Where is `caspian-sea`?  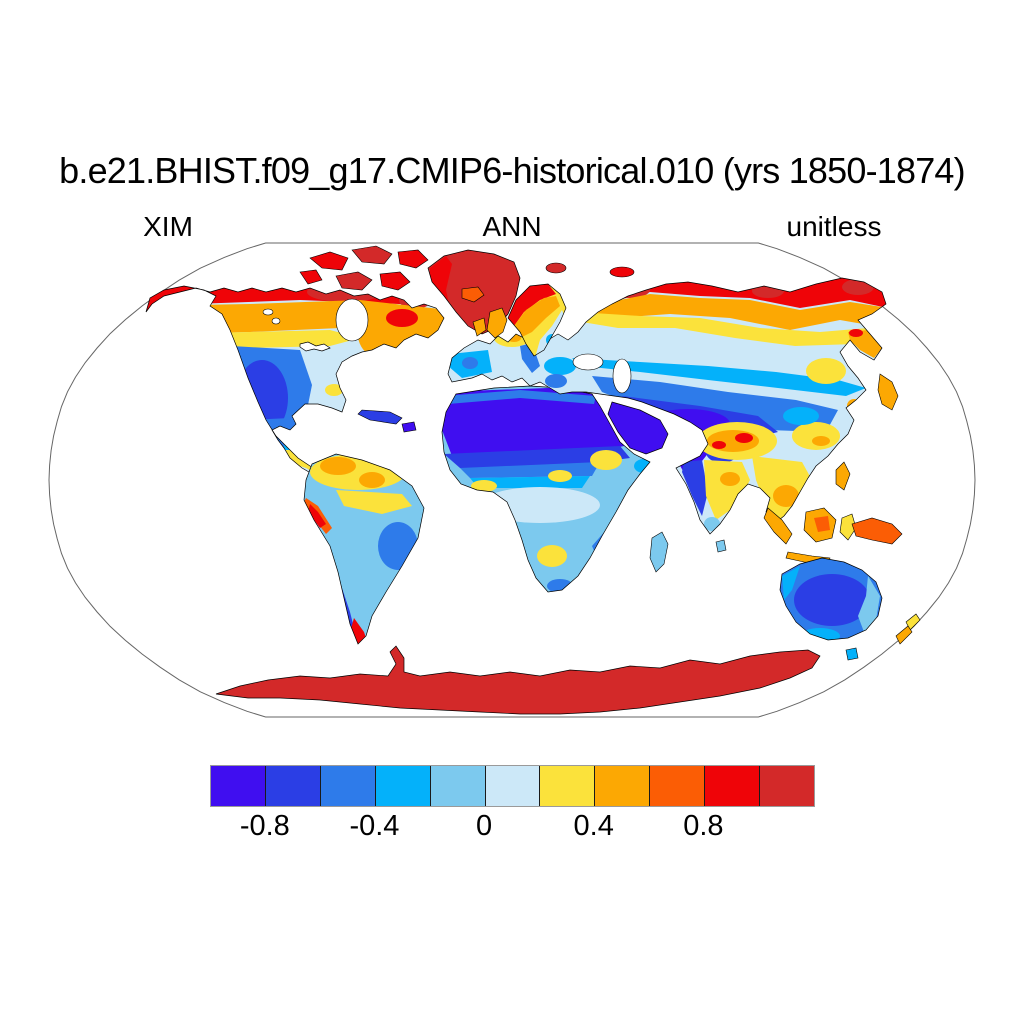 caspian-sea is located at coordinates (622, 376).